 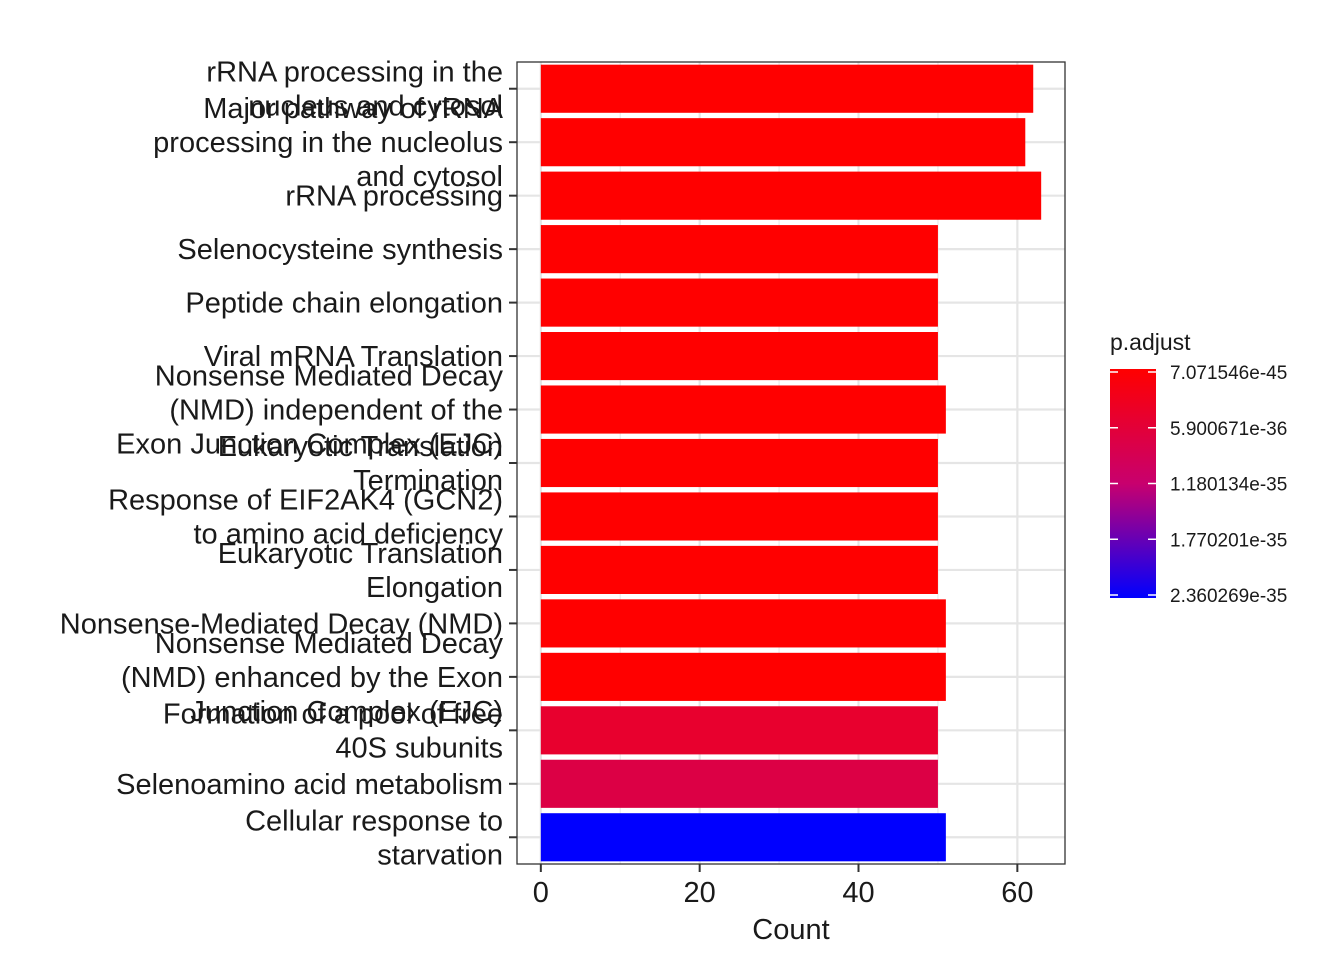 What do you see at coordinates (1228, 373) in the screenshot?
I see `legend-tick-label: 7.071546e-45` at bounding box center [1228, 373].